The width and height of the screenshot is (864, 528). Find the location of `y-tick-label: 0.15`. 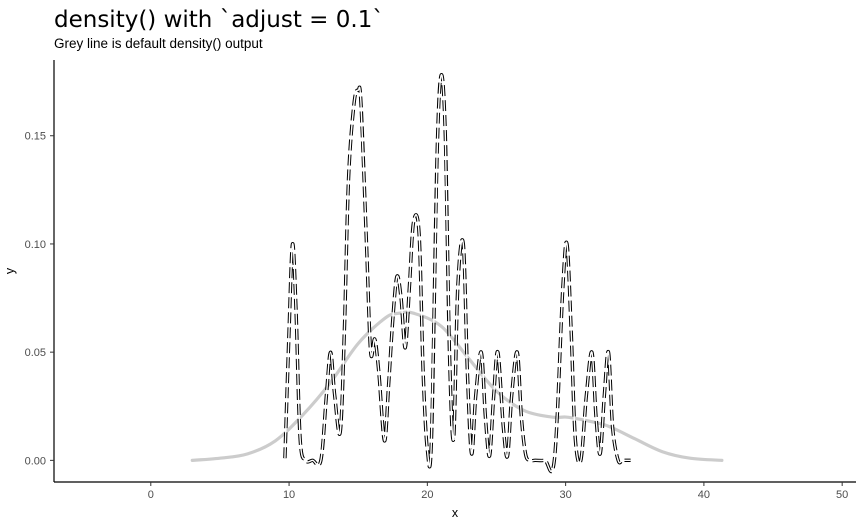

y-tick-label: 0.15 is located at coordinates (35, 137).